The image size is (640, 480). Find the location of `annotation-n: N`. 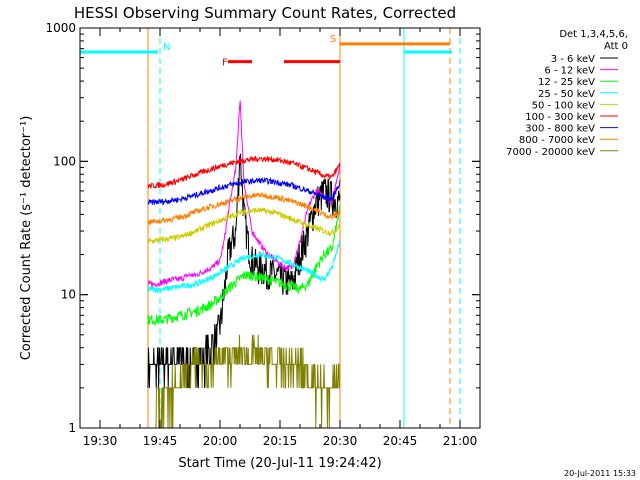

annotation-n: N is located at coordinates (166, 47).